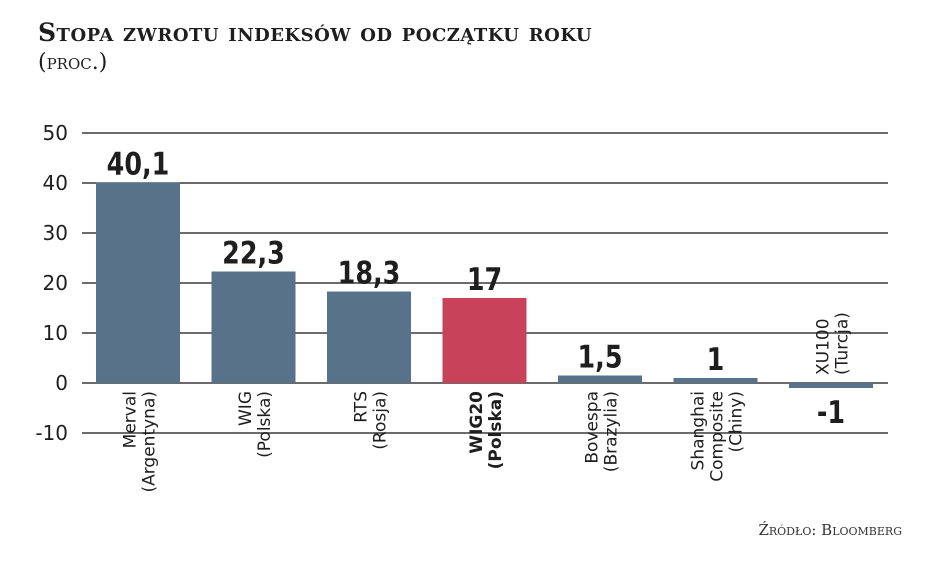 The width and height of the screenshot is (948, 564). Describe the element at coordinates (824, 346) in the screenshot. I see `category-label: XU100` at that location.